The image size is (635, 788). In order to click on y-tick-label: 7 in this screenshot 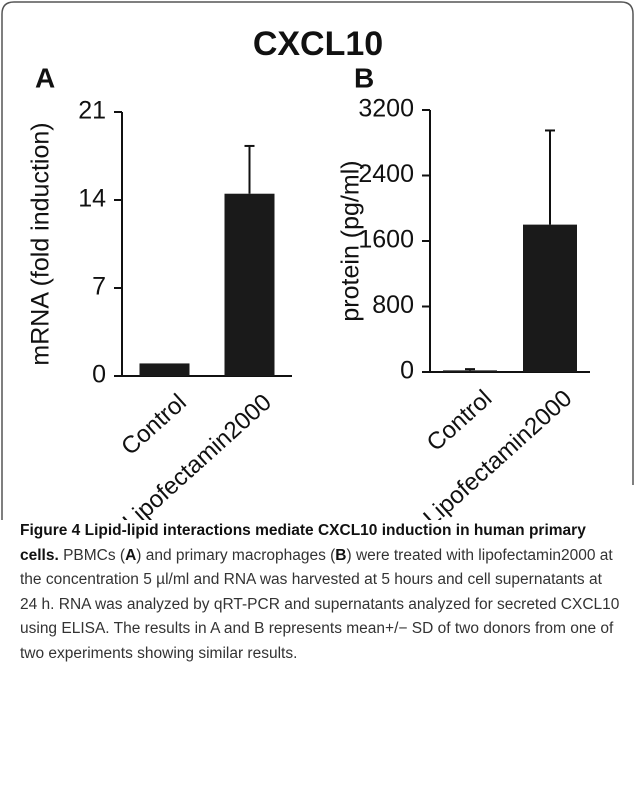, I will do `click(99, 287)`.